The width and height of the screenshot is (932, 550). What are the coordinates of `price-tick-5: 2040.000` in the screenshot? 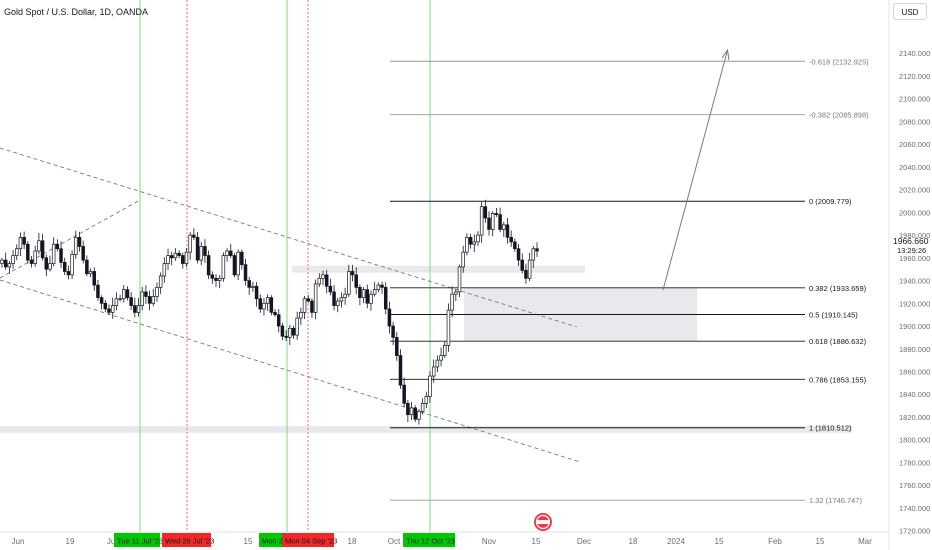 It's located at (914, 167).